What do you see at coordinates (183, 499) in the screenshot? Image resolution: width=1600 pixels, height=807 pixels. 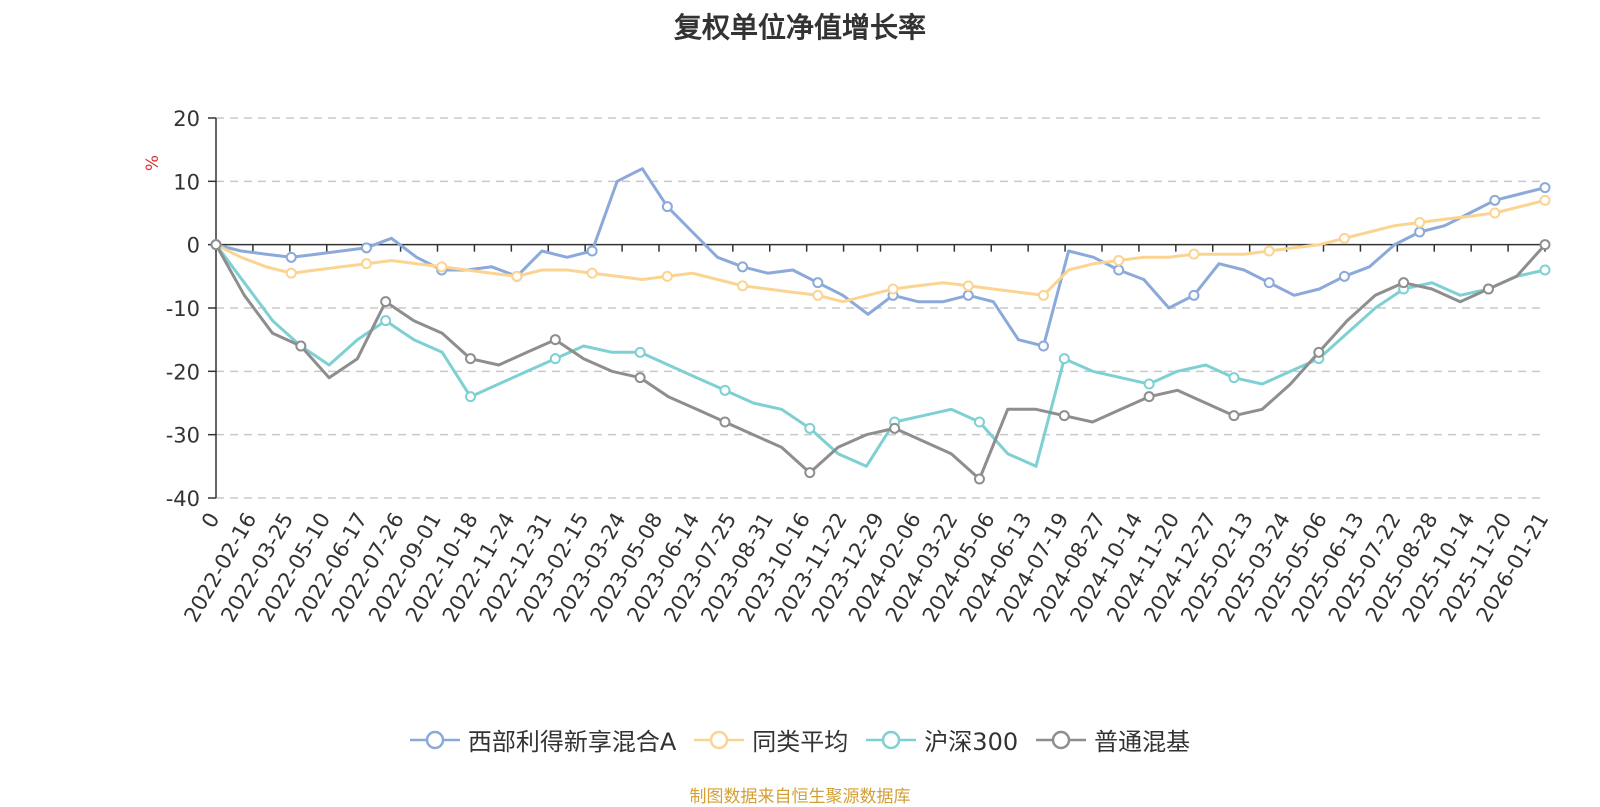 I see `y-tick-label: -40` at bounding box center [183, 499].